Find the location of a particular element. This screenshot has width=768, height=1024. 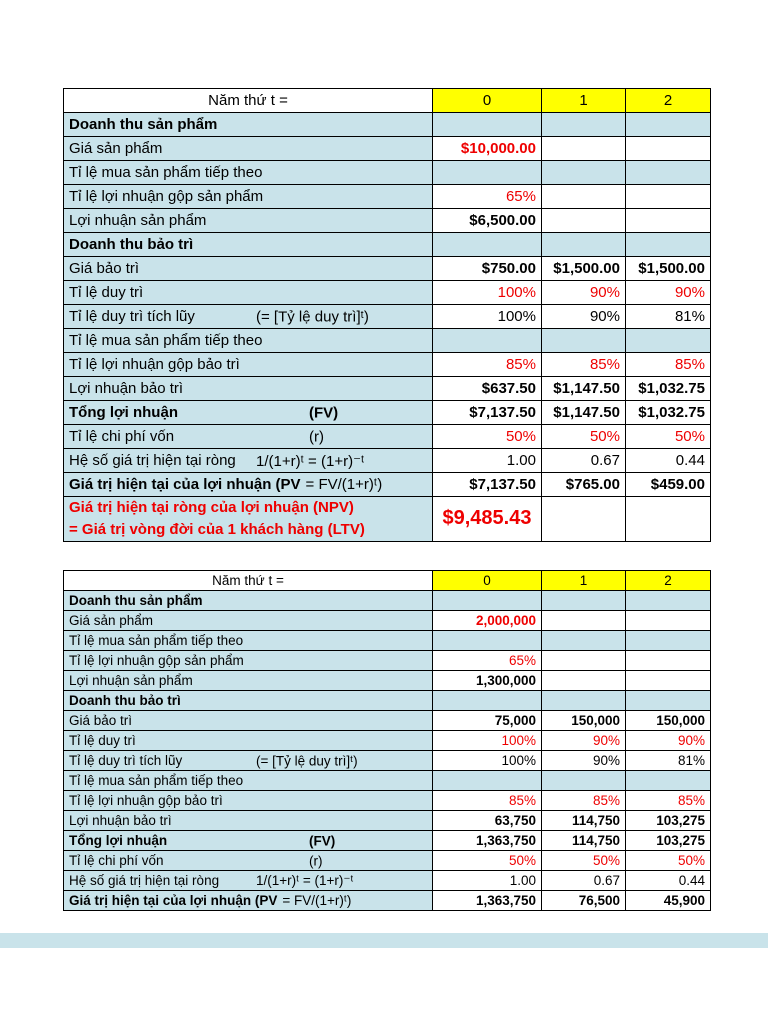

row-label-formula: = FV/(1+r)ᵗ) is located at coordinates (344, 484).